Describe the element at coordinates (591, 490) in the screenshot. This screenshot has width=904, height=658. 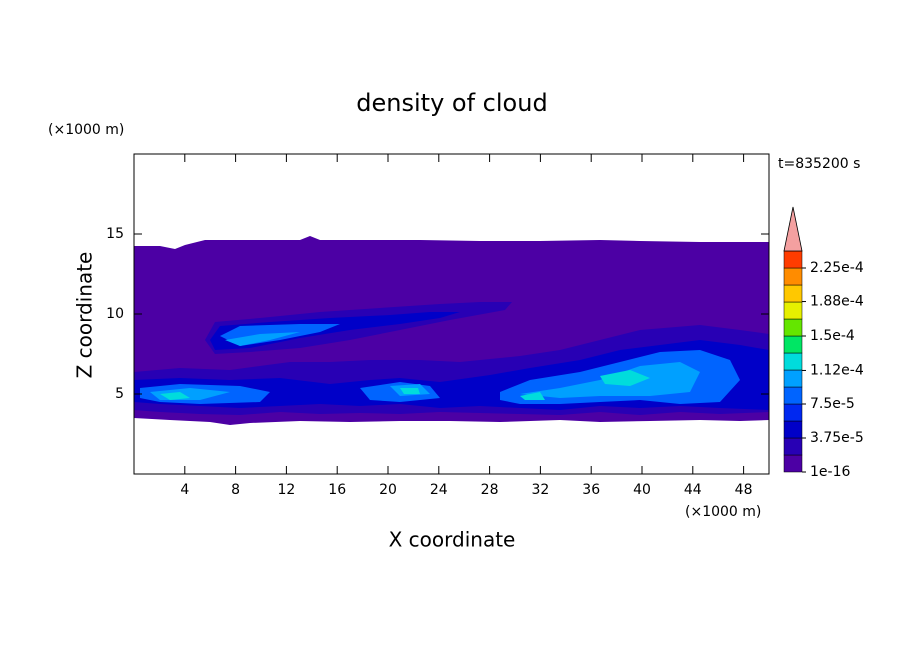
I see `x-tick-label: 36` at that location.